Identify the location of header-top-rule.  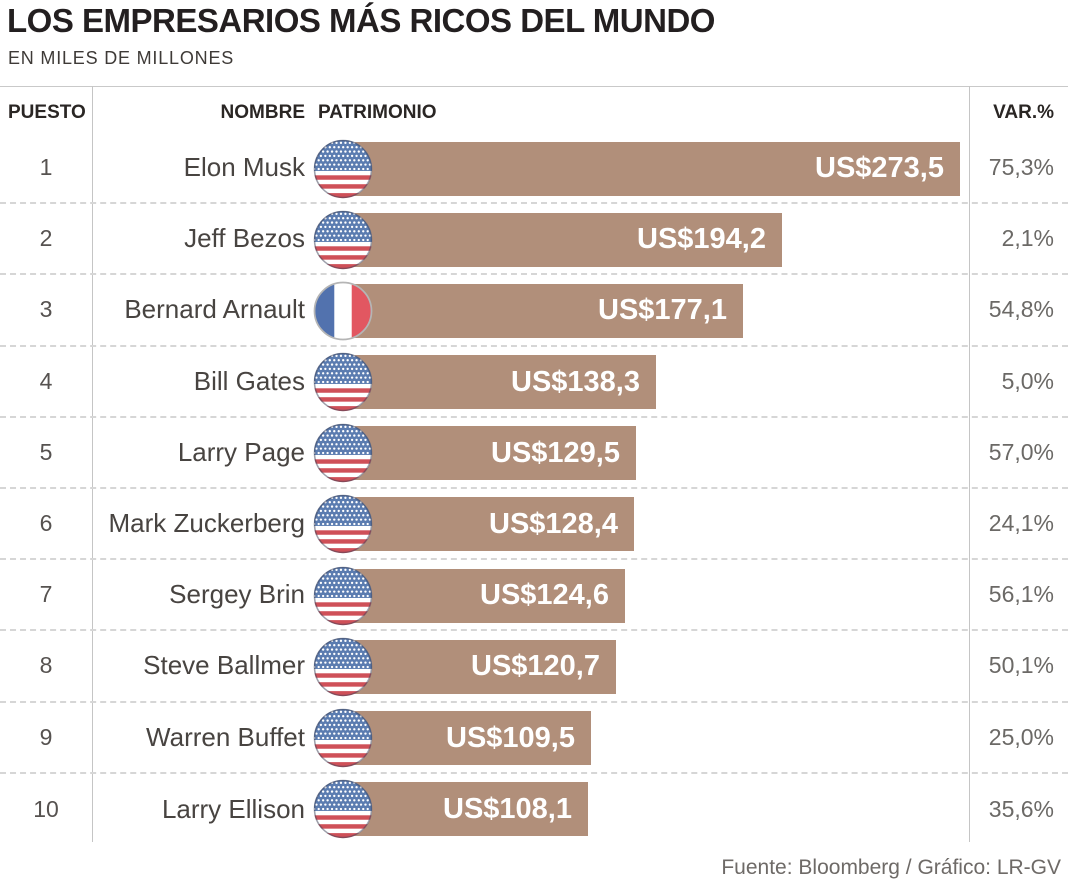
(534, 86).